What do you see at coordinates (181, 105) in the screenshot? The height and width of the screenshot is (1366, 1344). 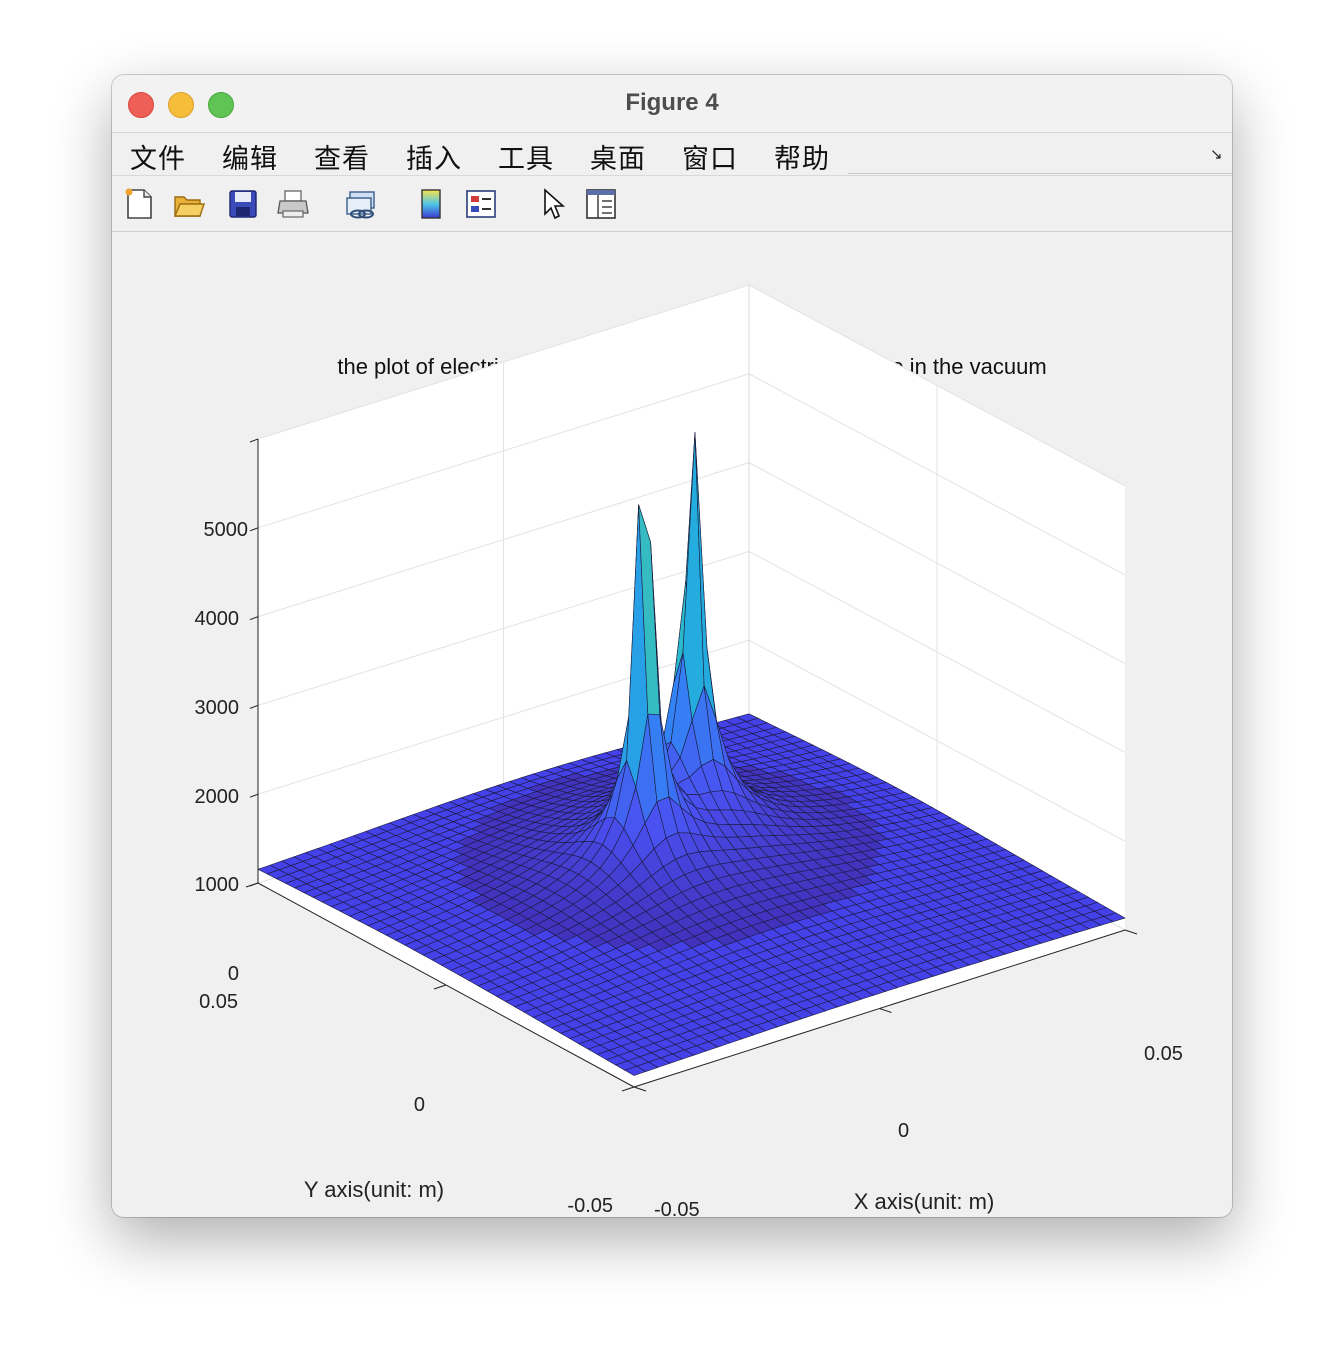 I see `minimize-button` at bounding box center [181, 105].